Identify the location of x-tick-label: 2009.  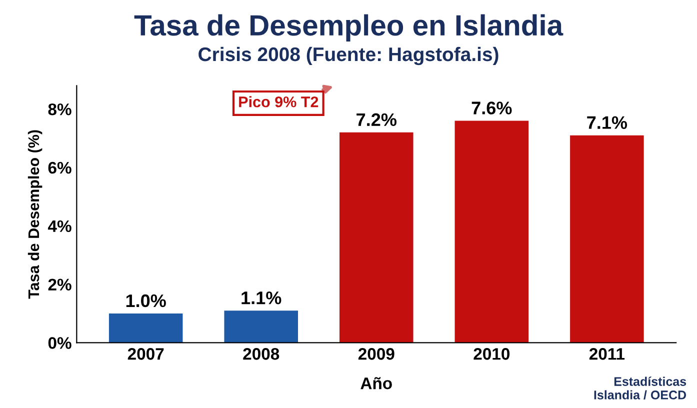
(376, 354).